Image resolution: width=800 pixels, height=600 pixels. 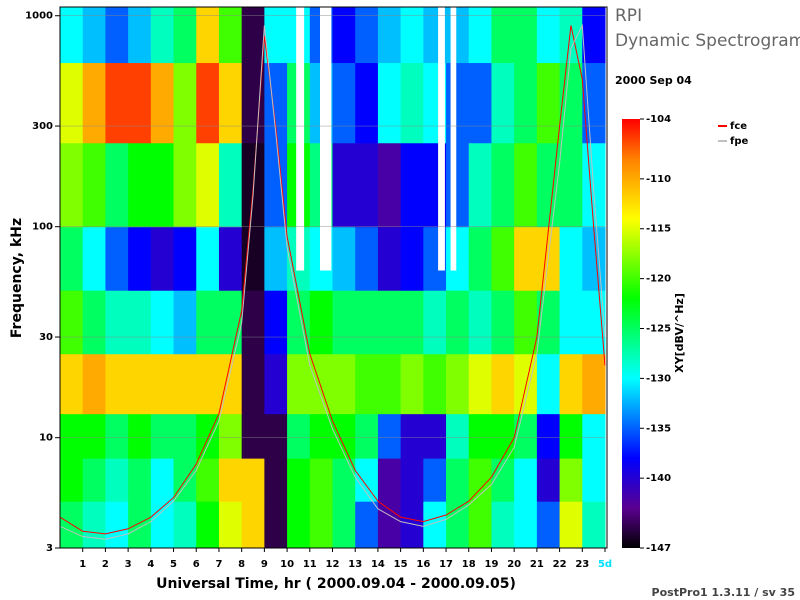 I want to click on x-tick-label: 10, so click(x=287, y=564).